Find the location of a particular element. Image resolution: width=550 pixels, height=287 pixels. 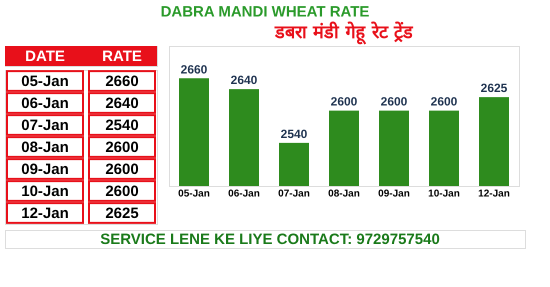

x-tick-label: 10-Jan is located at coordinates (444, 194).